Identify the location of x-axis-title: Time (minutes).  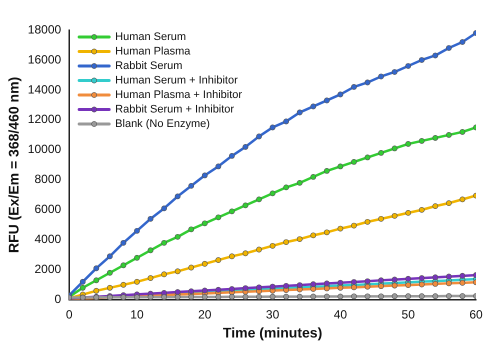
(272, 332).